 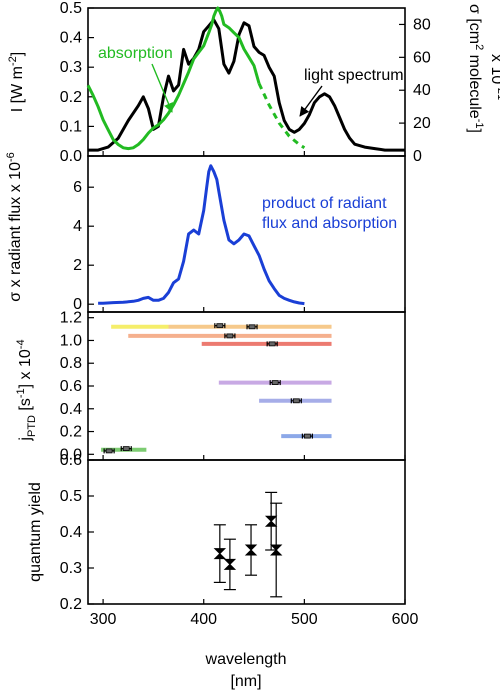 What do you see at coordinates (254, 309) in the screenshot?
I see `panel-product-x-ticks` at bounding box center [254, 309].